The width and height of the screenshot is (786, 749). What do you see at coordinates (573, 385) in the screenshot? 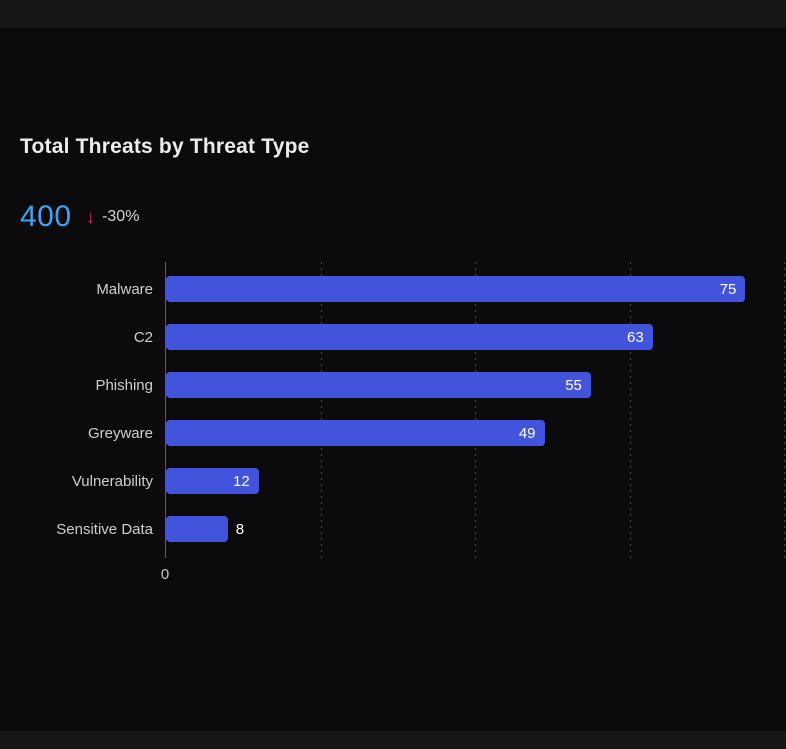
I see `bar-value-label-phishing: 55` at bounding box center [573, 385].